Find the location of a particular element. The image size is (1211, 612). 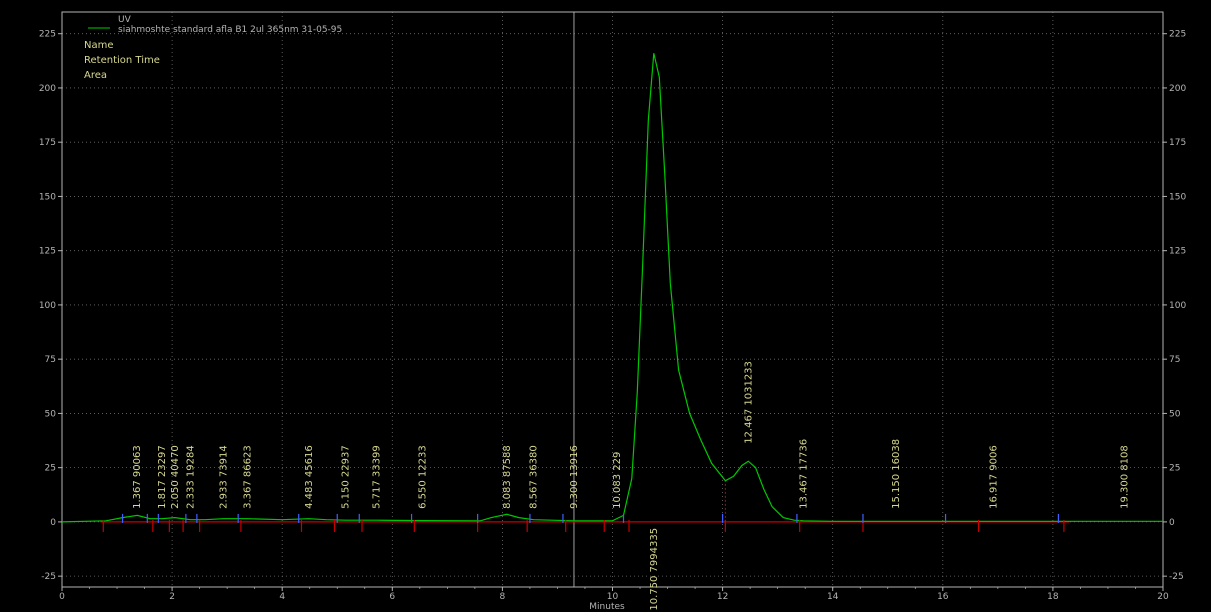

y-tick-label-right: 100 is located at coordinates (1177, 306).